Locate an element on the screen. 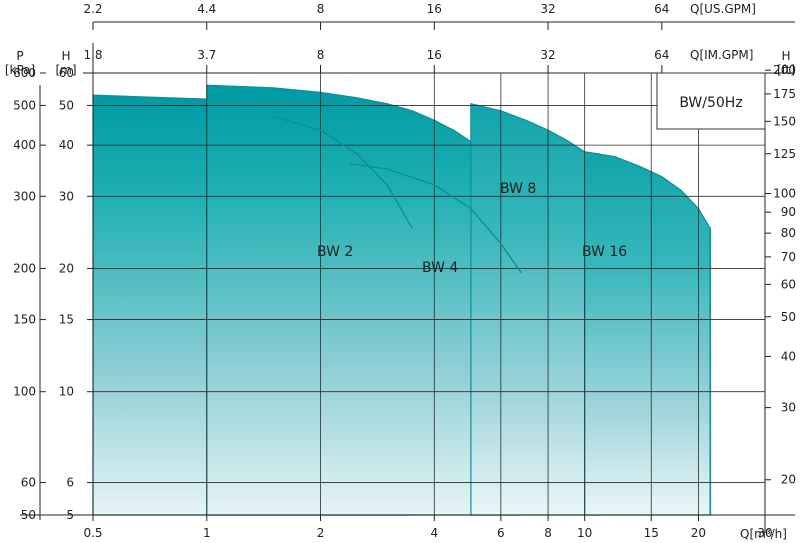  top-us-axis-label: Q[US.GPM] is located at coordinates (723, 9).